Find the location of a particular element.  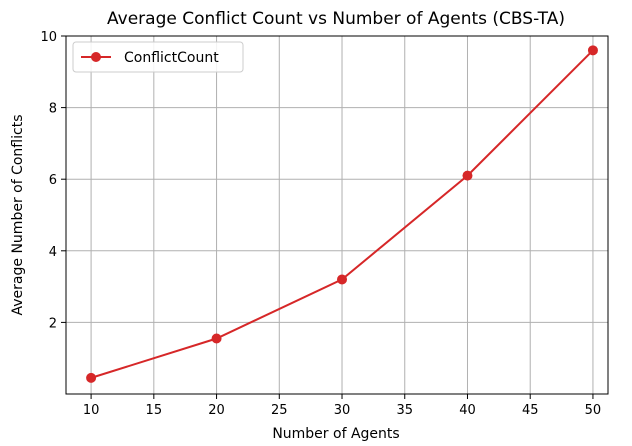

x-tick-label: 45 is located at coordinates (530, 410).